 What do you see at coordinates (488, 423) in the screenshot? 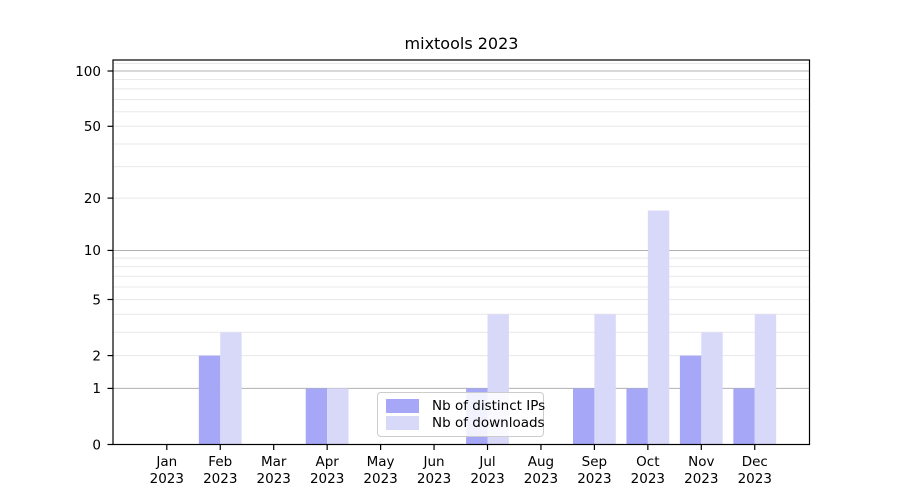
I see `legend-label-downloads: Nb of downloads` at bounding box center [488, 423].